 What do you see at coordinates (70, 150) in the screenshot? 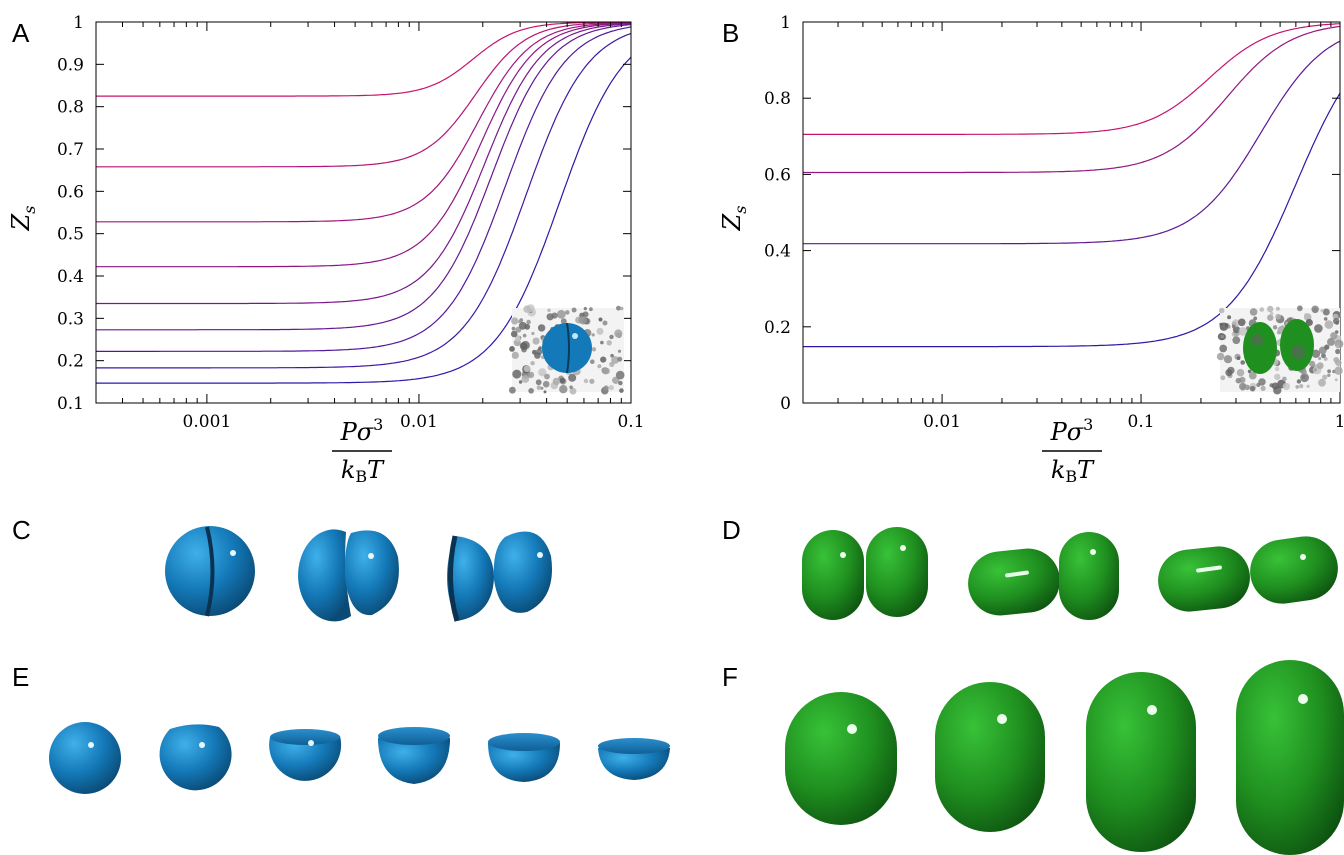
I see `y-tick-label: 0.7` at bounding box center [70, 150].